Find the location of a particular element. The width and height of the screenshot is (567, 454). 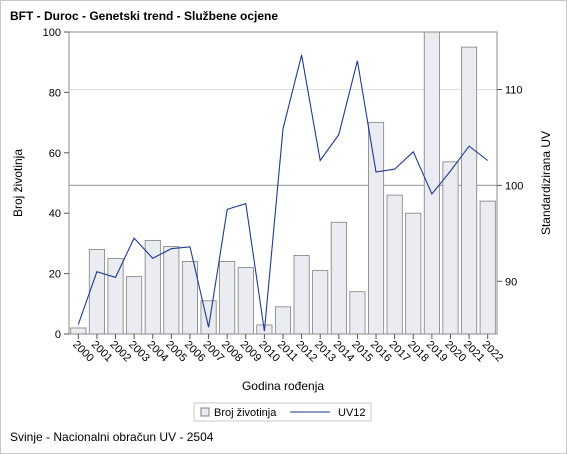

bar-2018 is located at coordinates (413, 273).